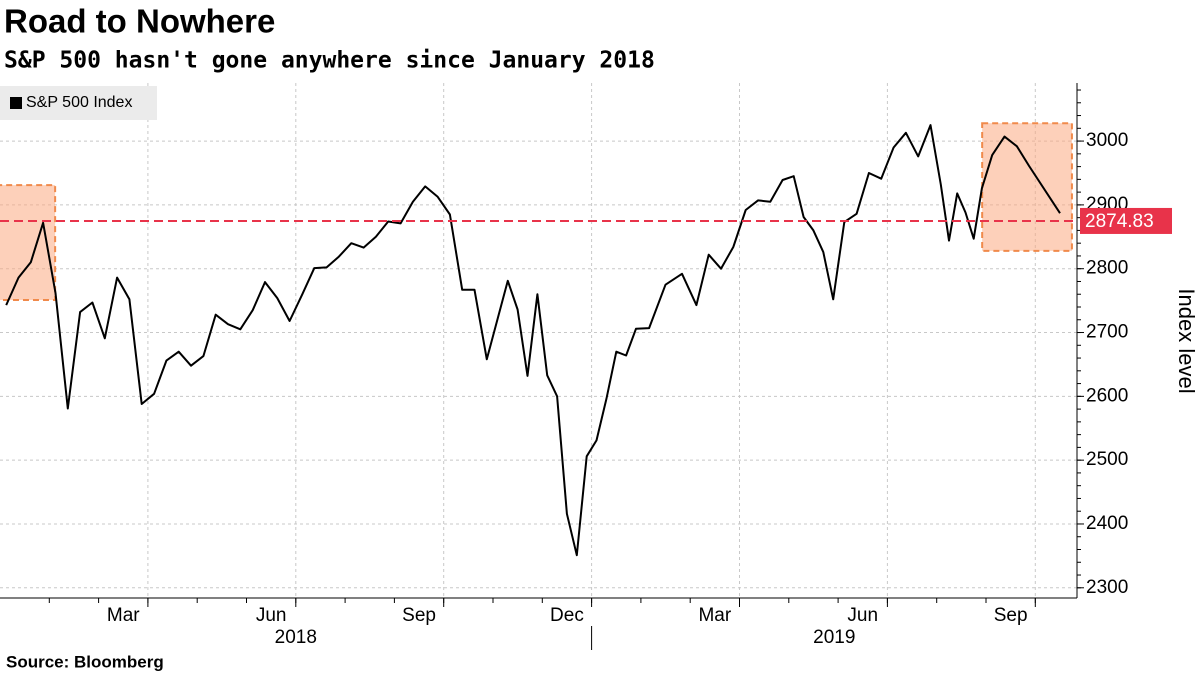 The width and height of the screenshot is (1200, 675). I want to click on source: Source: Bloomberg, so click(85, 661).